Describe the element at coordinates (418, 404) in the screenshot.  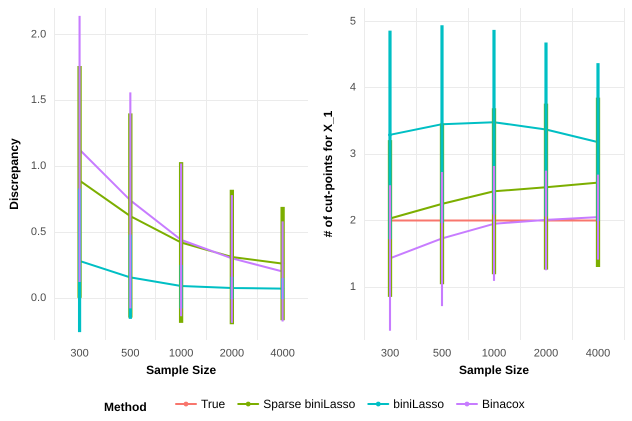
I see `legend-label: biniLasso` at that location.